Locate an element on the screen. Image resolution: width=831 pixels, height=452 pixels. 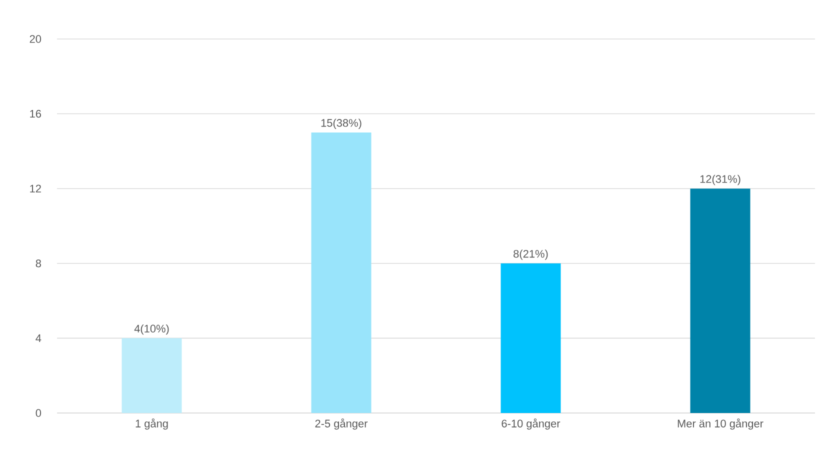
x-tick-label: 1 gång is located at coordinates (152, 424).